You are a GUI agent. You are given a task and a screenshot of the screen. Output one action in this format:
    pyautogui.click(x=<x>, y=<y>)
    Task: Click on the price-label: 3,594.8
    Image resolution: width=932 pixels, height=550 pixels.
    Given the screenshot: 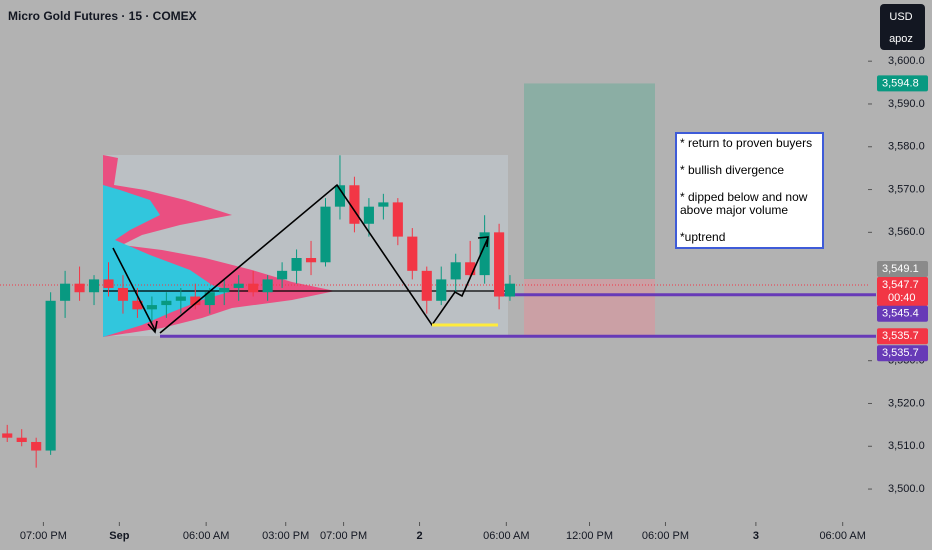 What is the action you would take?
    pyautogui.click(x=900, y=83)
    